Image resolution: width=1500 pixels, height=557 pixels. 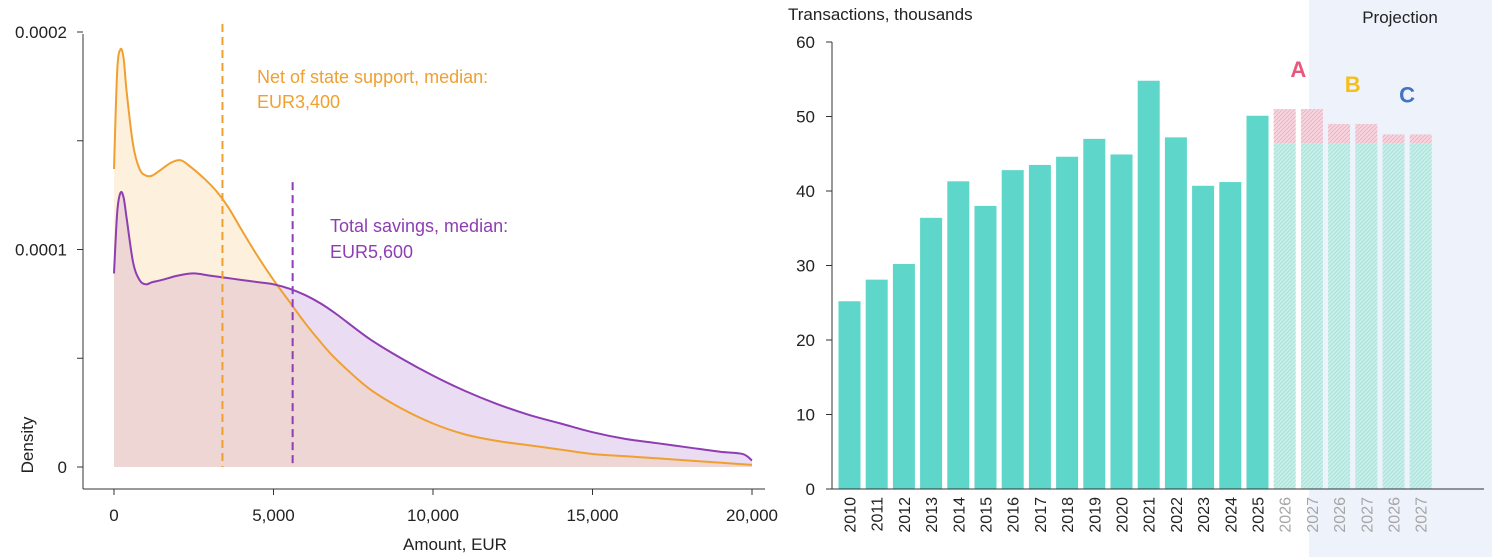 I want to click on transactions-y-tick-label: 30, so click(x=805, y=266).